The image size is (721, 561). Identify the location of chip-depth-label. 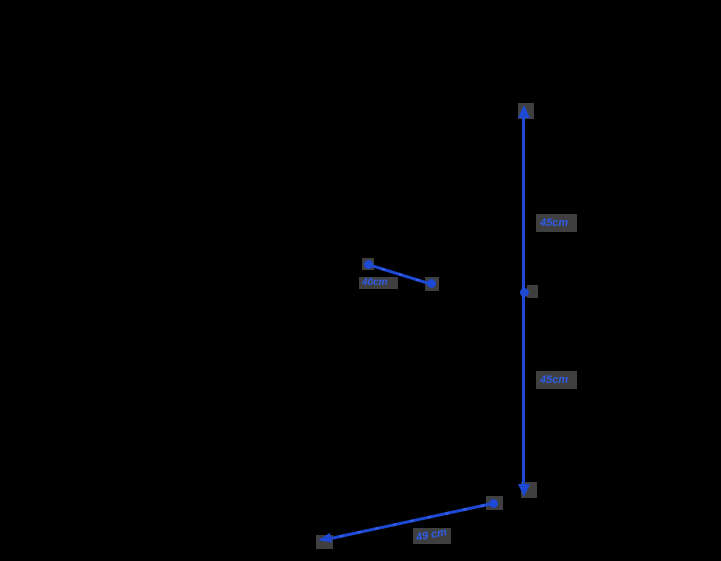
(378, 283).